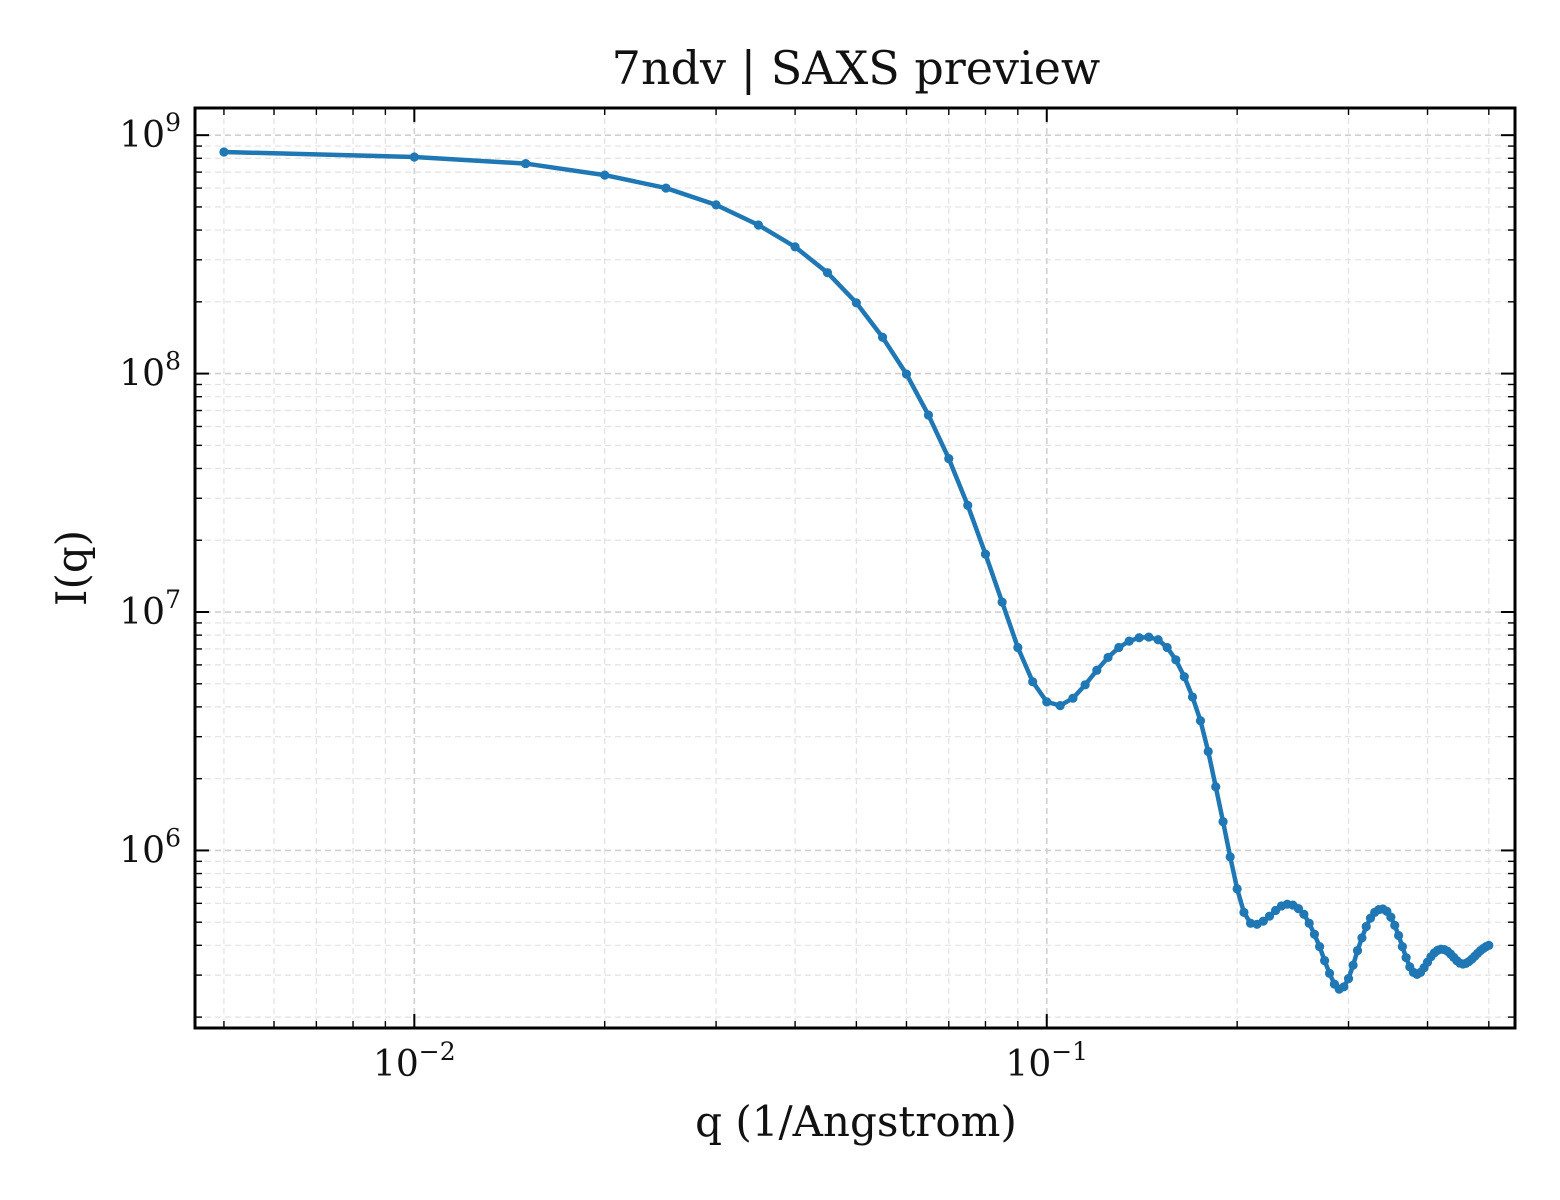  I want to click on x-tick-label: 10⁻², so click(414, 1061).